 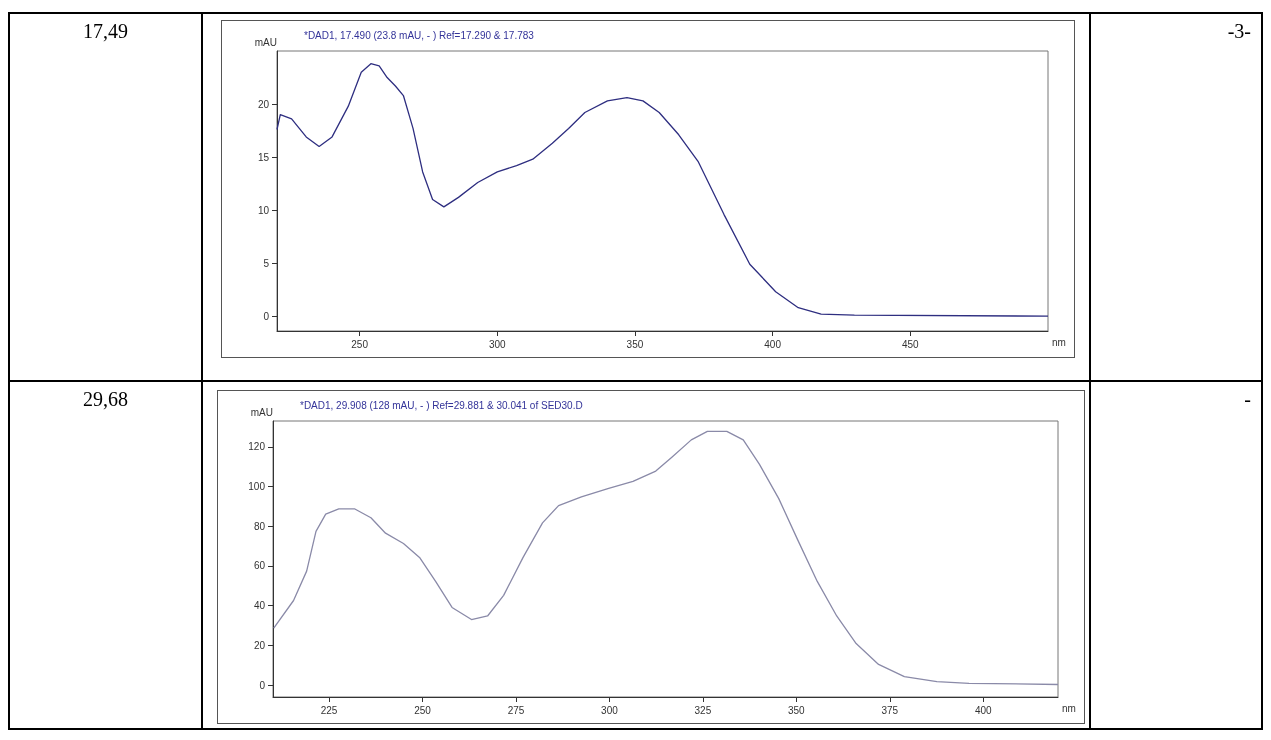 What do you see at coordinates (105, 555) in the screenshot?
I see `text: 29,68` at bounding box center [105, 555].